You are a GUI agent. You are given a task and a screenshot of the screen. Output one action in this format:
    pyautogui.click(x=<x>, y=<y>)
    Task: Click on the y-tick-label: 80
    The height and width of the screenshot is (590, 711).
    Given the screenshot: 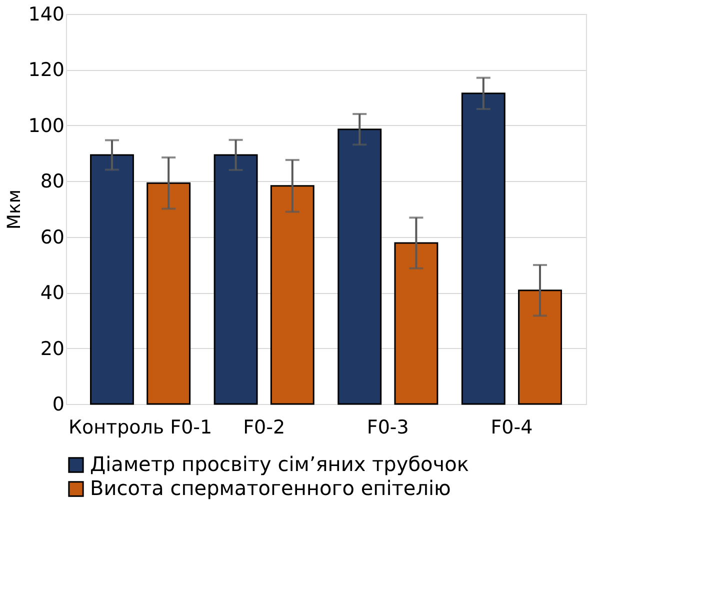 What is the action you would take?
    pyautogui.click(x=52, y=181)
    